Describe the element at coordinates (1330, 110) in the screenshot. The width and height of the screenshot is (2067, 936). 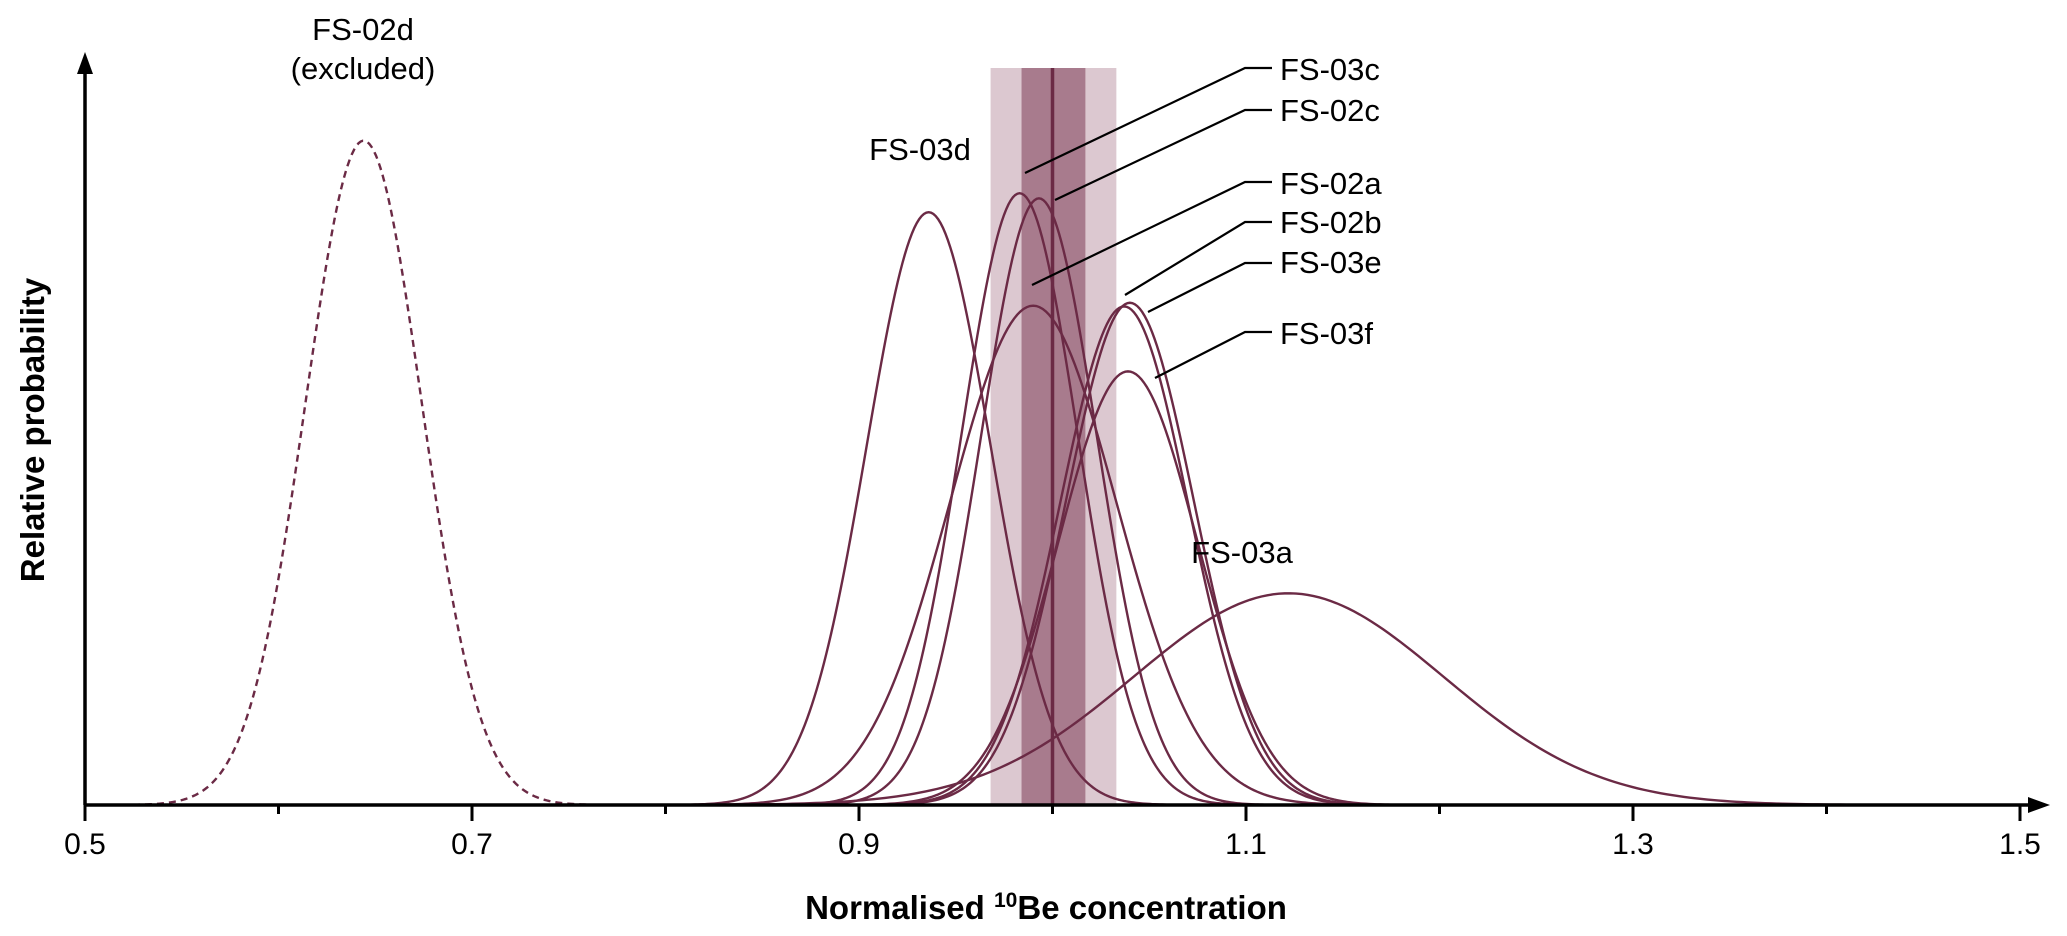
I see `label-fs-02c: FS-02c` at that location.